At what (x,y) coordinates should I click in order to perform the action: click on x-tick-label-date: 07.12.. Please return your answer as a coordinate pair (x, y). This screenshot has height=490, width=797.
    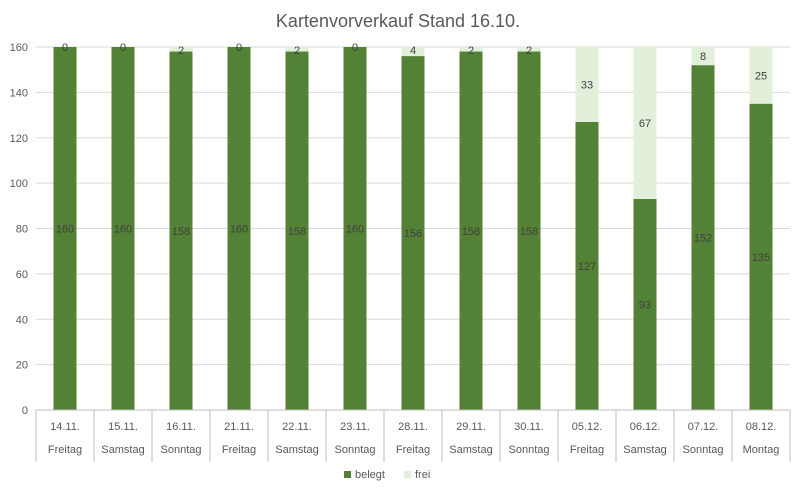
    Looking at the image, I should click on (703, 427).